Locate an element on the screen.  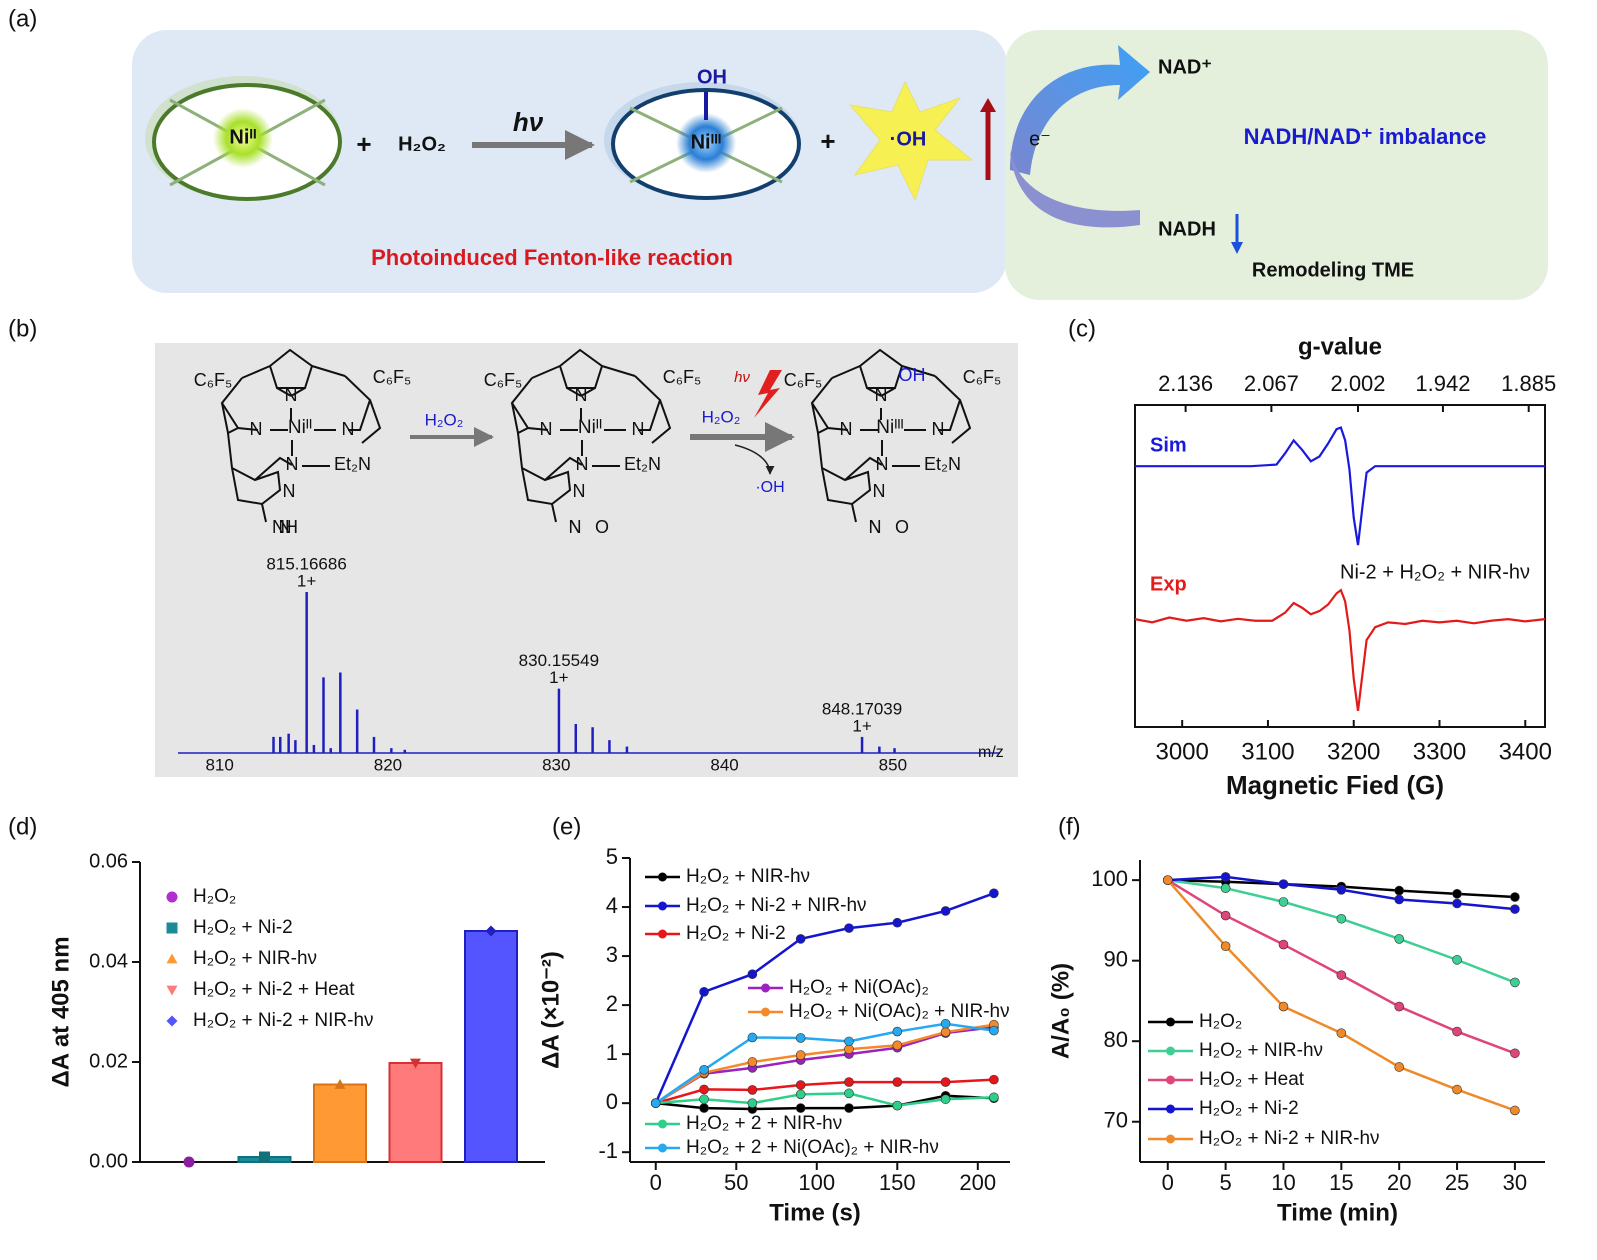
y-tick-label: 100 is located at coordinates (1109, 878).